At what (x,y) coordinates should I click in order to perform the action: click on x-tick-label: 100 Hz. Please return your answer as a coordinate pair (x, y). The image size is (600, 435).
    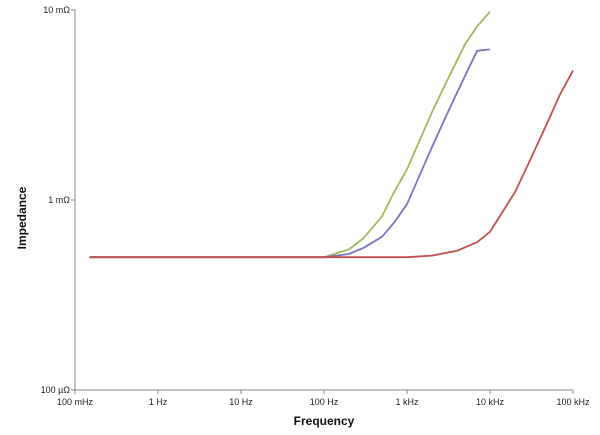
    Looking at the image, I should click on (324, 402).